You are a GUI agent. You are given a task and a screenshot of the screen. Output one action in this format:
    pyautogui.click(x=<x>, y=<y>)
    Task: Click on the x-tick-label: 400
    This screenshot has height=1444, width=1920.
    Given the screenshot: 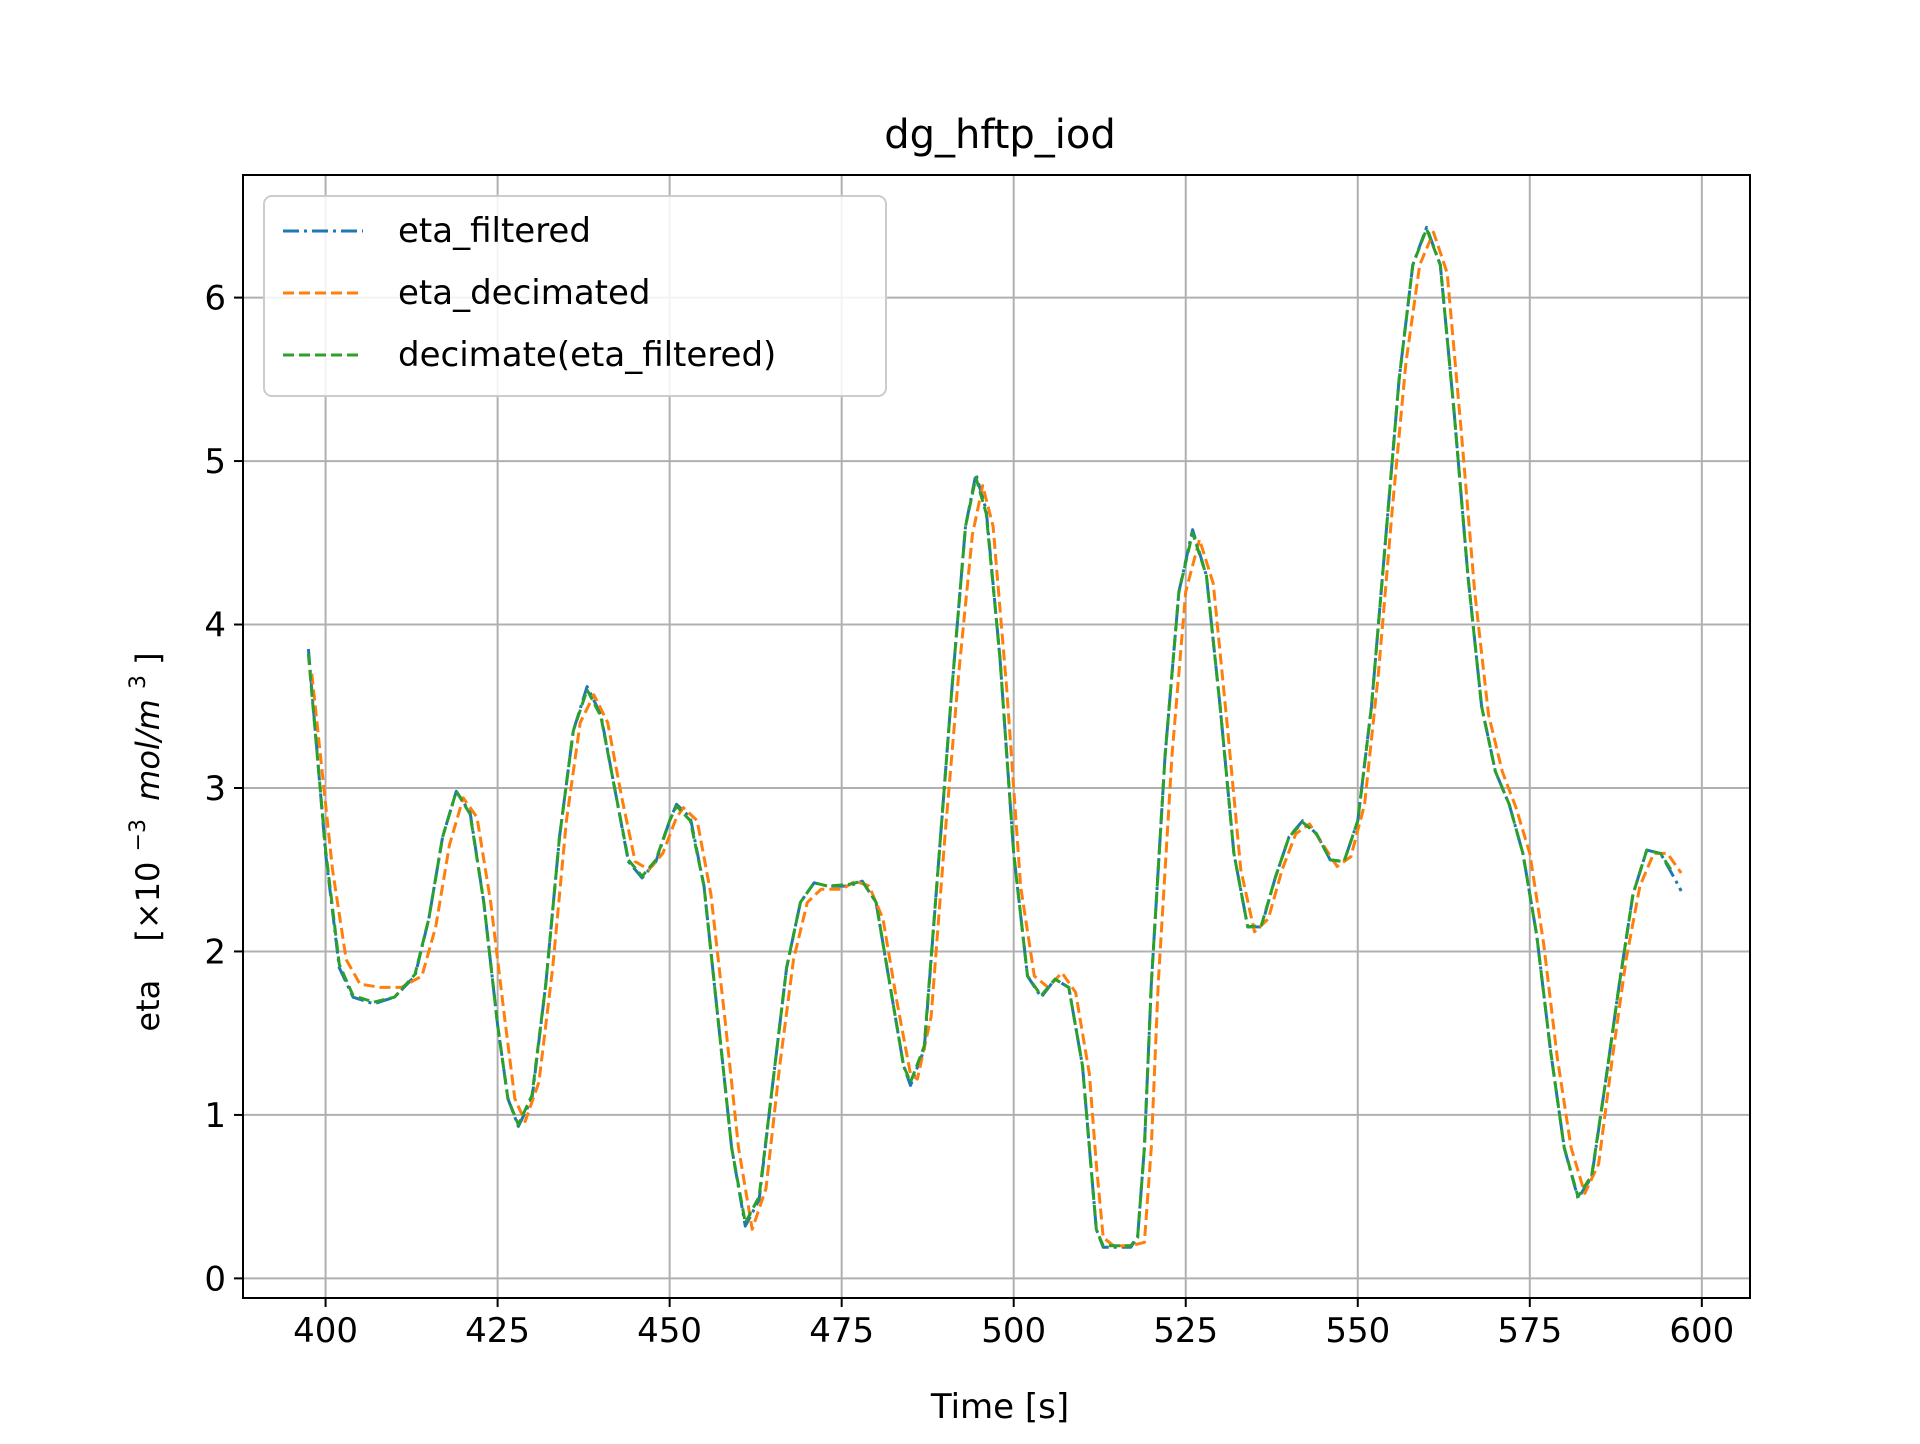 What is the action you would take?
    pyautogui.click(x=325, y=1331)
    